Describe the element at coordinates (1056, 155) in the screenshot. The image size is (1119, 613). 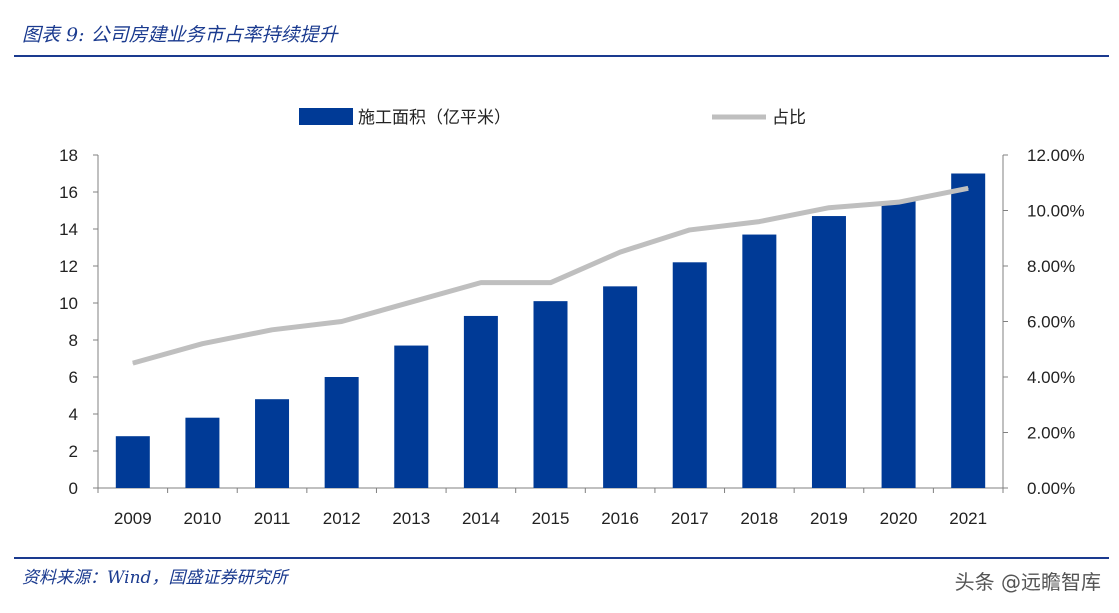
I see `right-tick-label: 12.00%` at that location.